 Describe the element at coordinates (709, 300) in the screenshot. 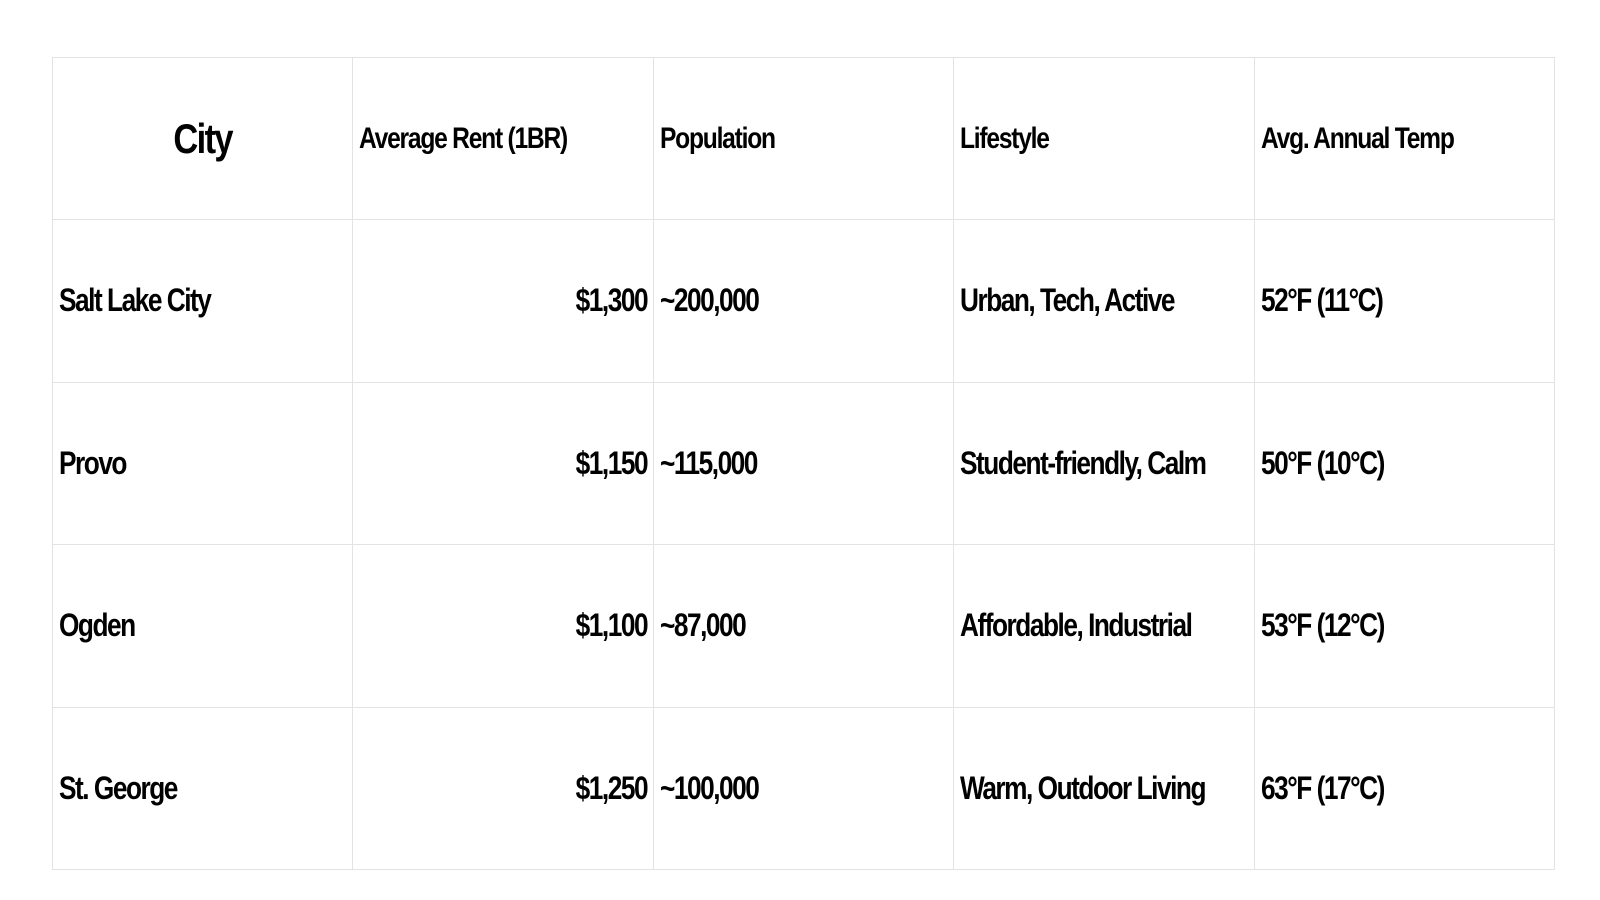

I see `cell-population-text: ~200,000` at that location.